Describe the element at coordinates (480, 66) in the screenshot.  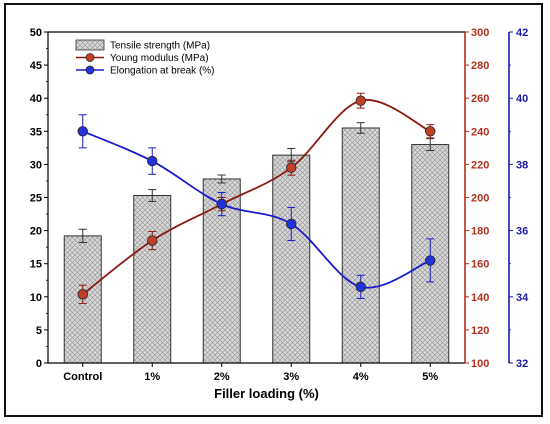
I see `right1-tick-label-9: 280` at that location.